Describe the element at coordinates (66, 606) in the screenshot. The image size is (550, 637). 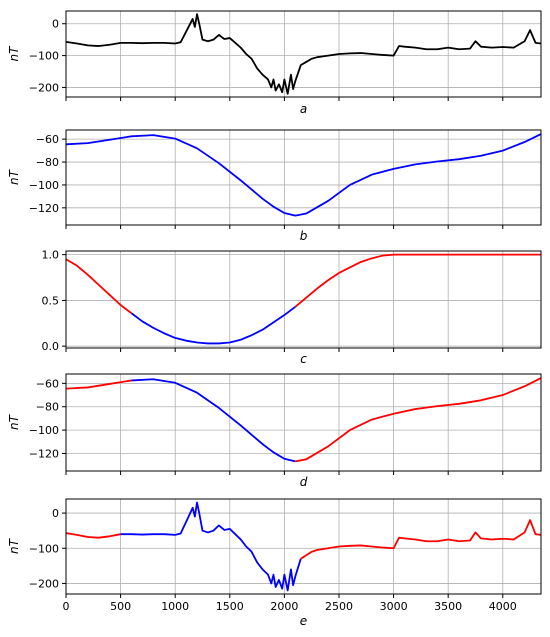
I see `x-tick-label: 0` at that location.